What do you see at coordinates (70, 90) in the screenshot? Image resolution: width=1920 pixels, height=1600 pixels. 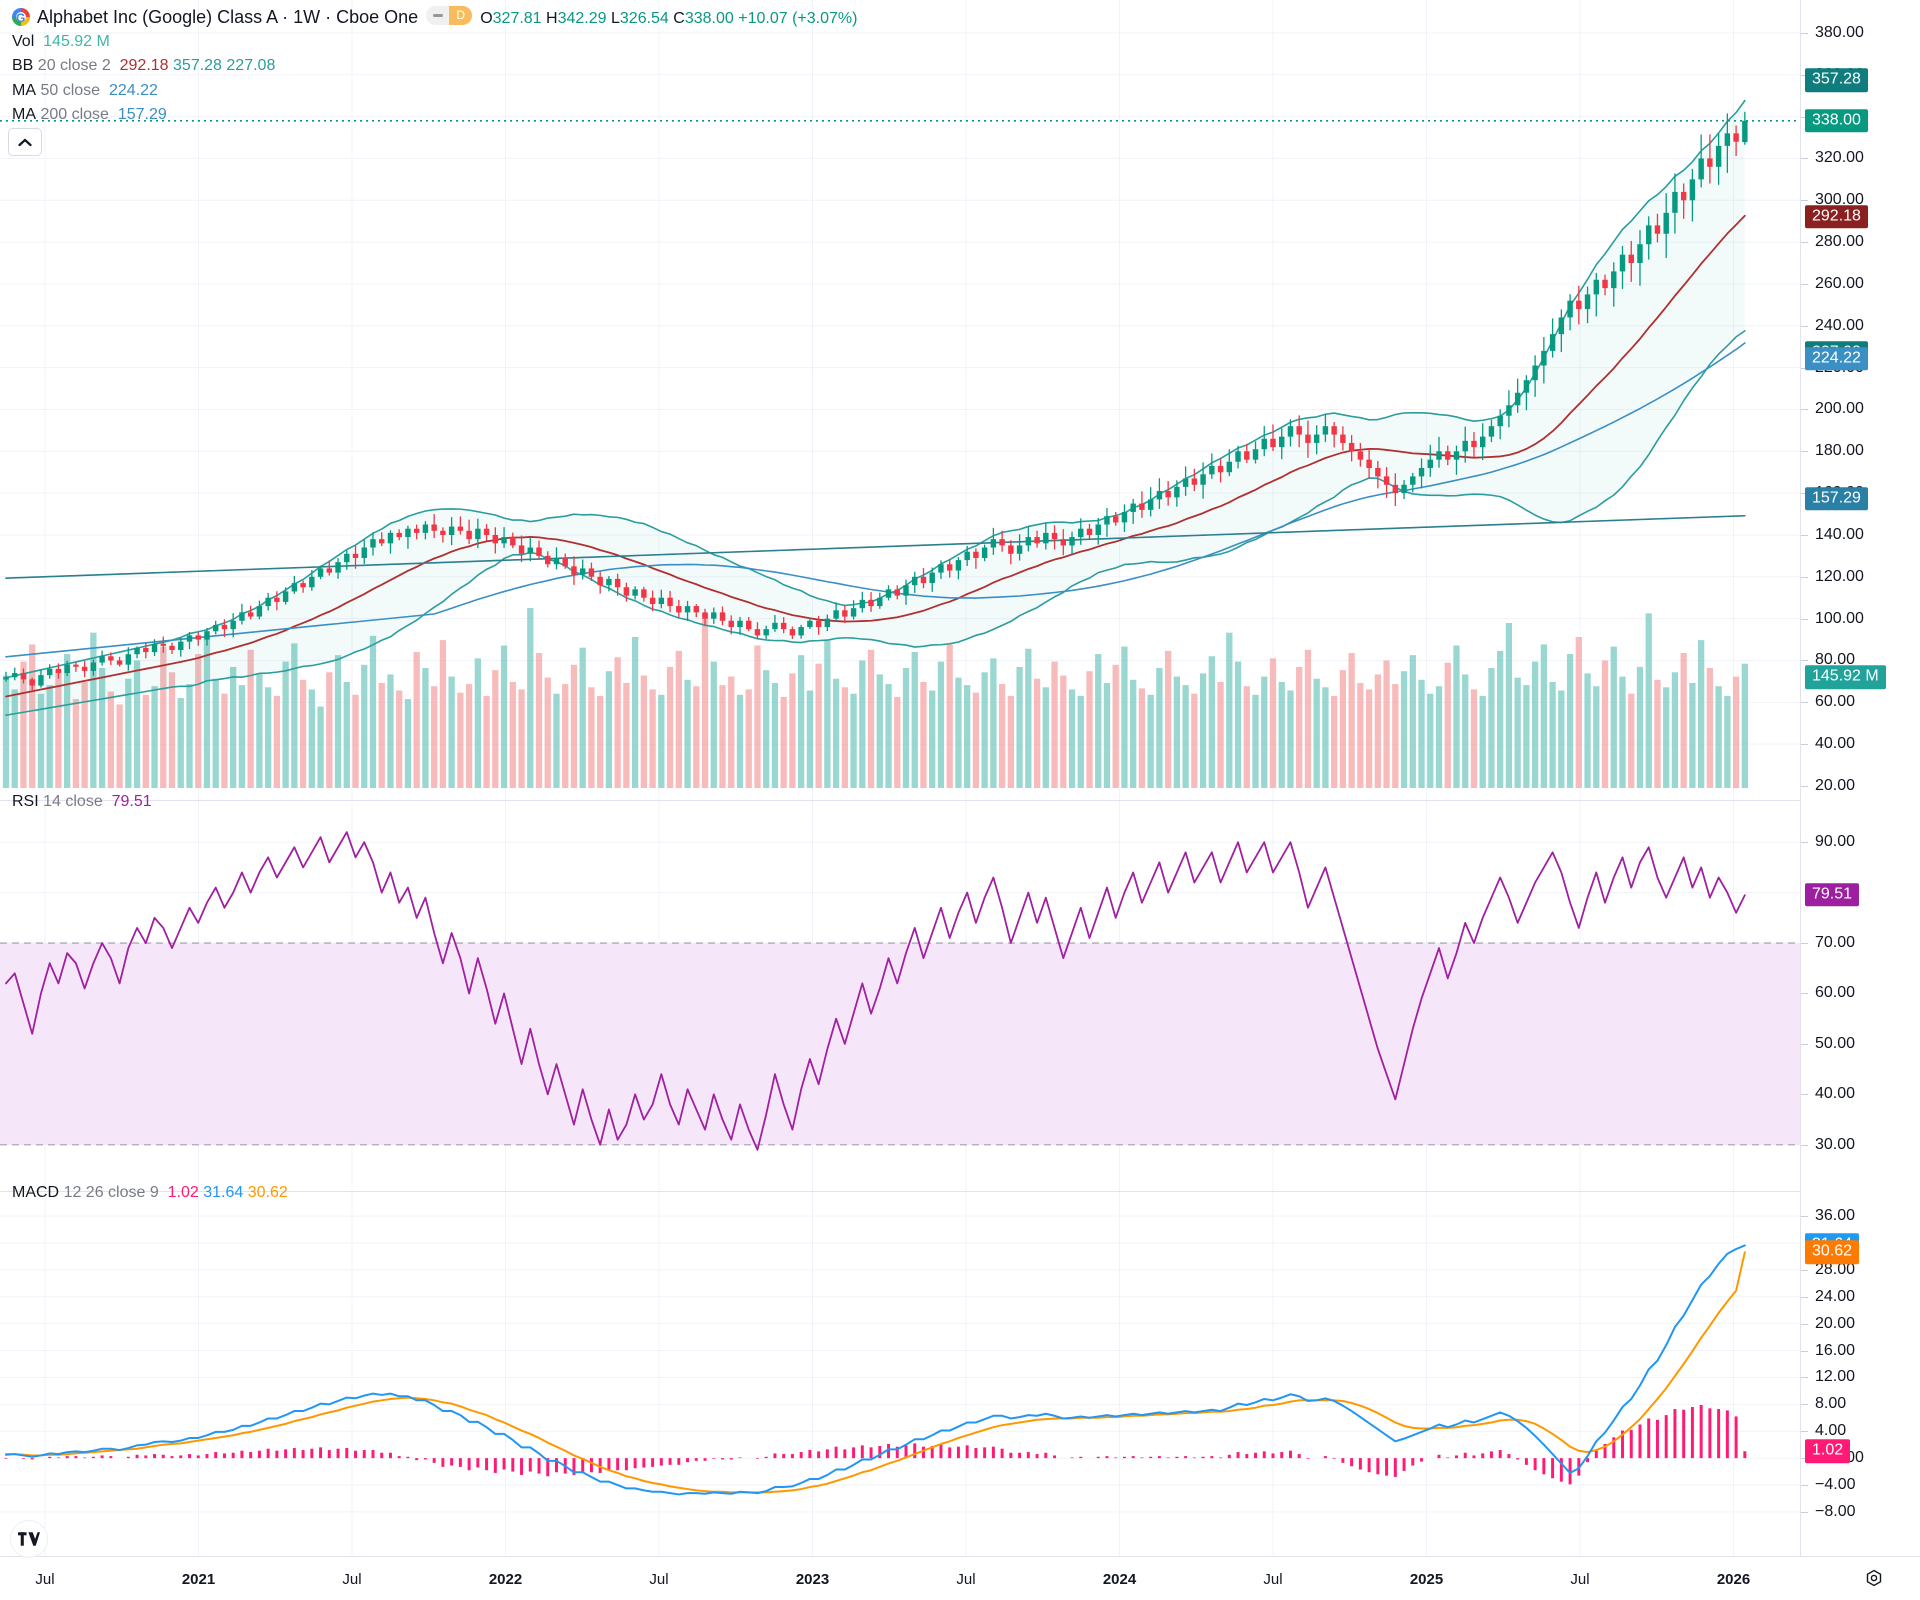 I see `ma50-legend-params: 50 close` at bounding box center [70, 90].